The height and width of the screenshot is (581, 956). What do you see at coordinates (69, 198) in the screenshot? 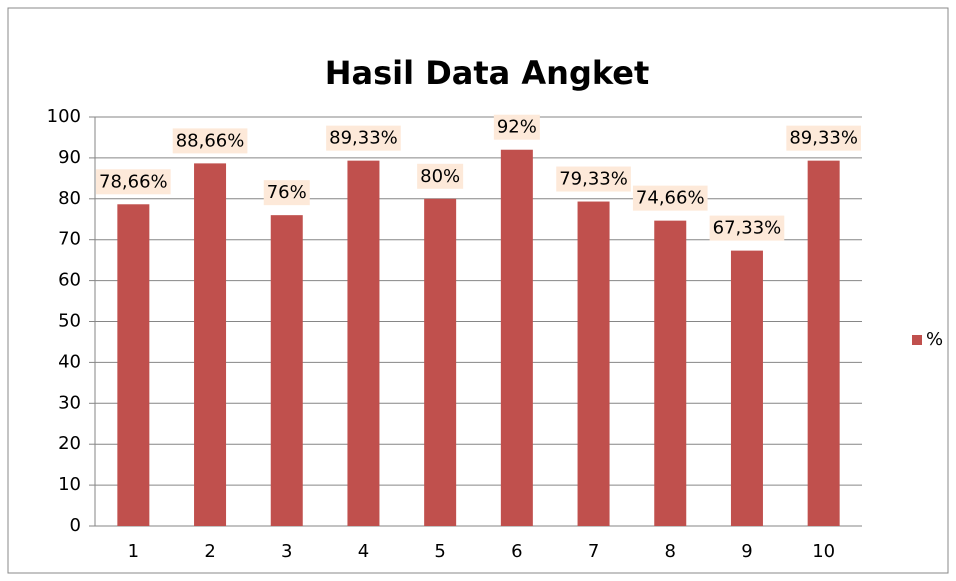
I see `y-tick-label: 80` at bounding box center [69, 198].